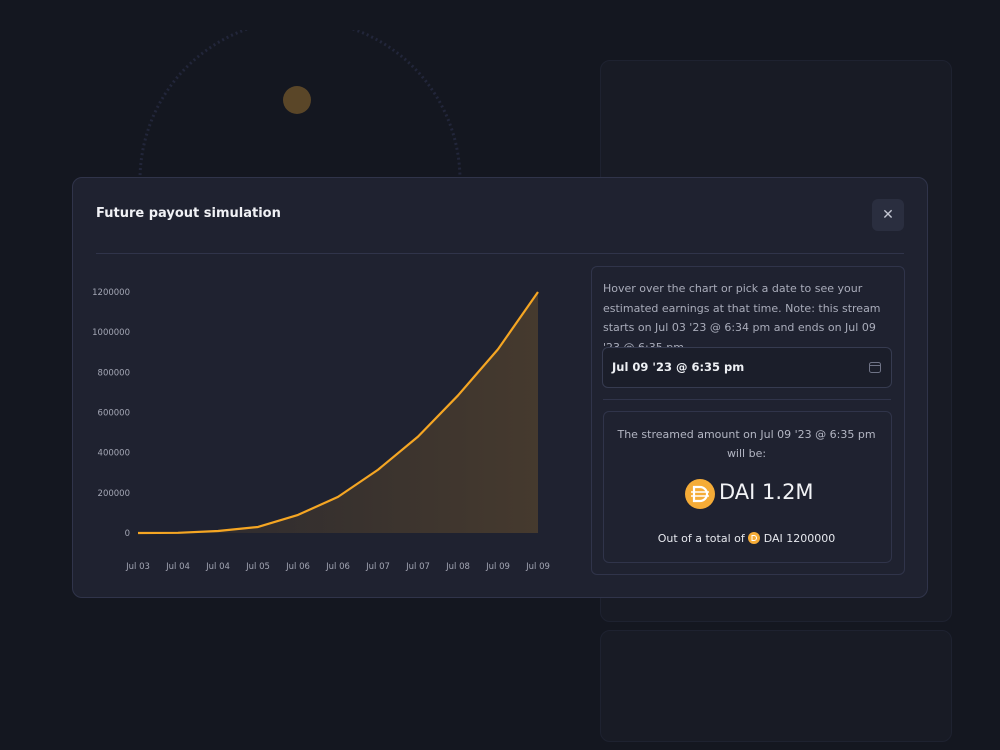 This screenshot has height=750, width=1000. What do you see at coordinates (114, 373) in the screenshot?
I see `y-tick-label: 800000` at bounding box center [114, 373].